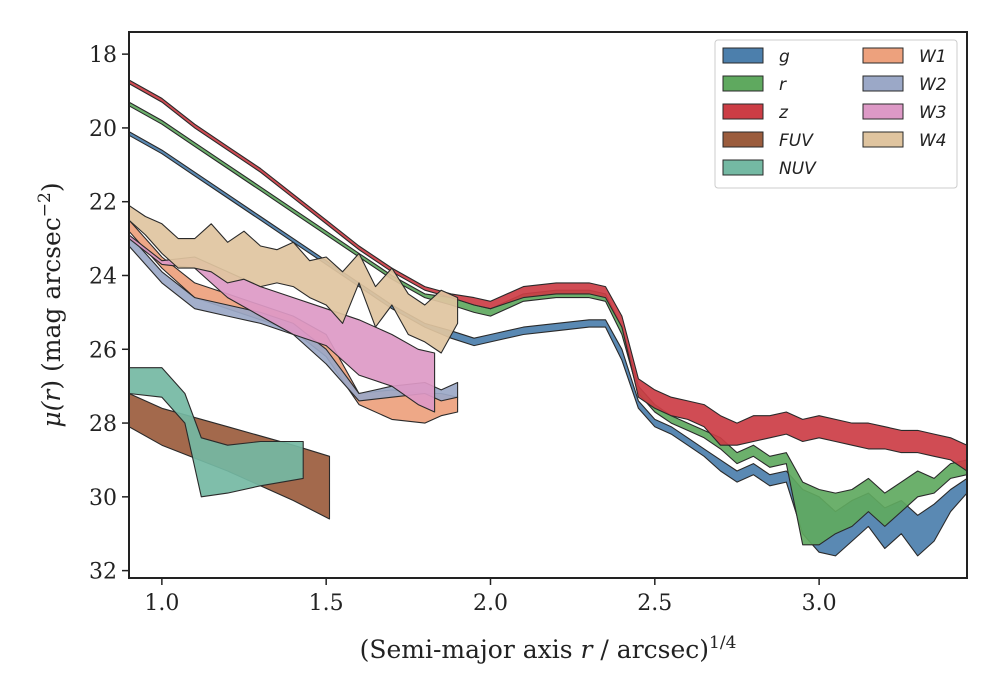 The height and width of the screenshot is (700, 1000). I want to click on x-tick-label: 1.5, so click(326, 603).